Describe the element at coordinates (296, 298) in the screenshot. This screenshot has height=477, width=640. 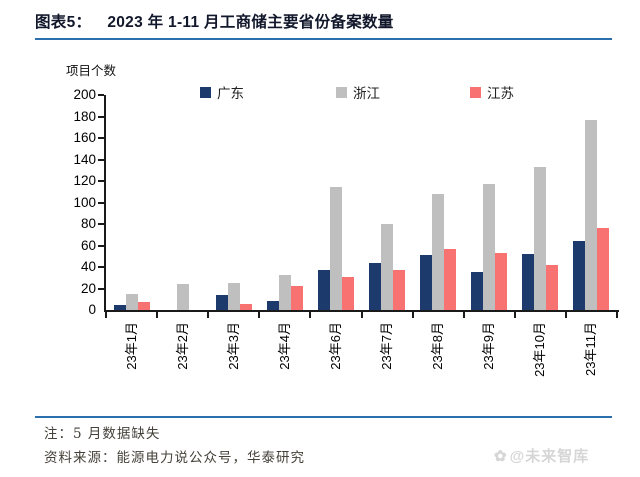
I see `bar-江苏-23年4月` at that location.